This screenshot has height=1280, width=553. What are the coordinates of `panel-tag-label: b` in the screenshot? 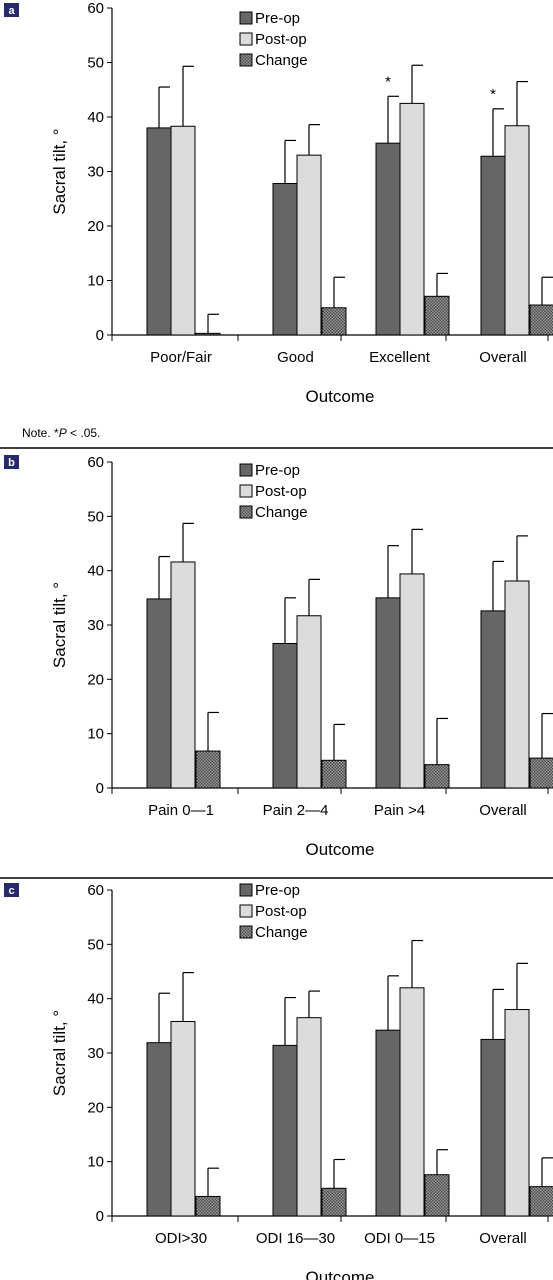 It's located at (11, 463).